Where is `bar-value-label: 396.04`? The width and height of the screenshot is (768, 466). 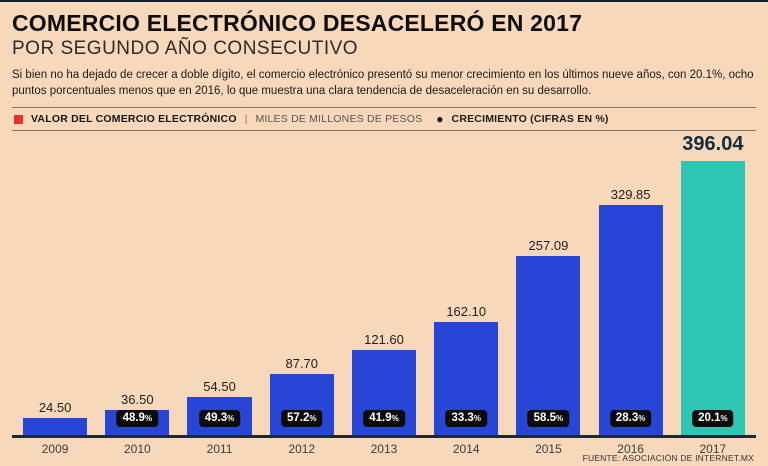 bar-value-label: 396.04 is located at coordinates (713, 144).